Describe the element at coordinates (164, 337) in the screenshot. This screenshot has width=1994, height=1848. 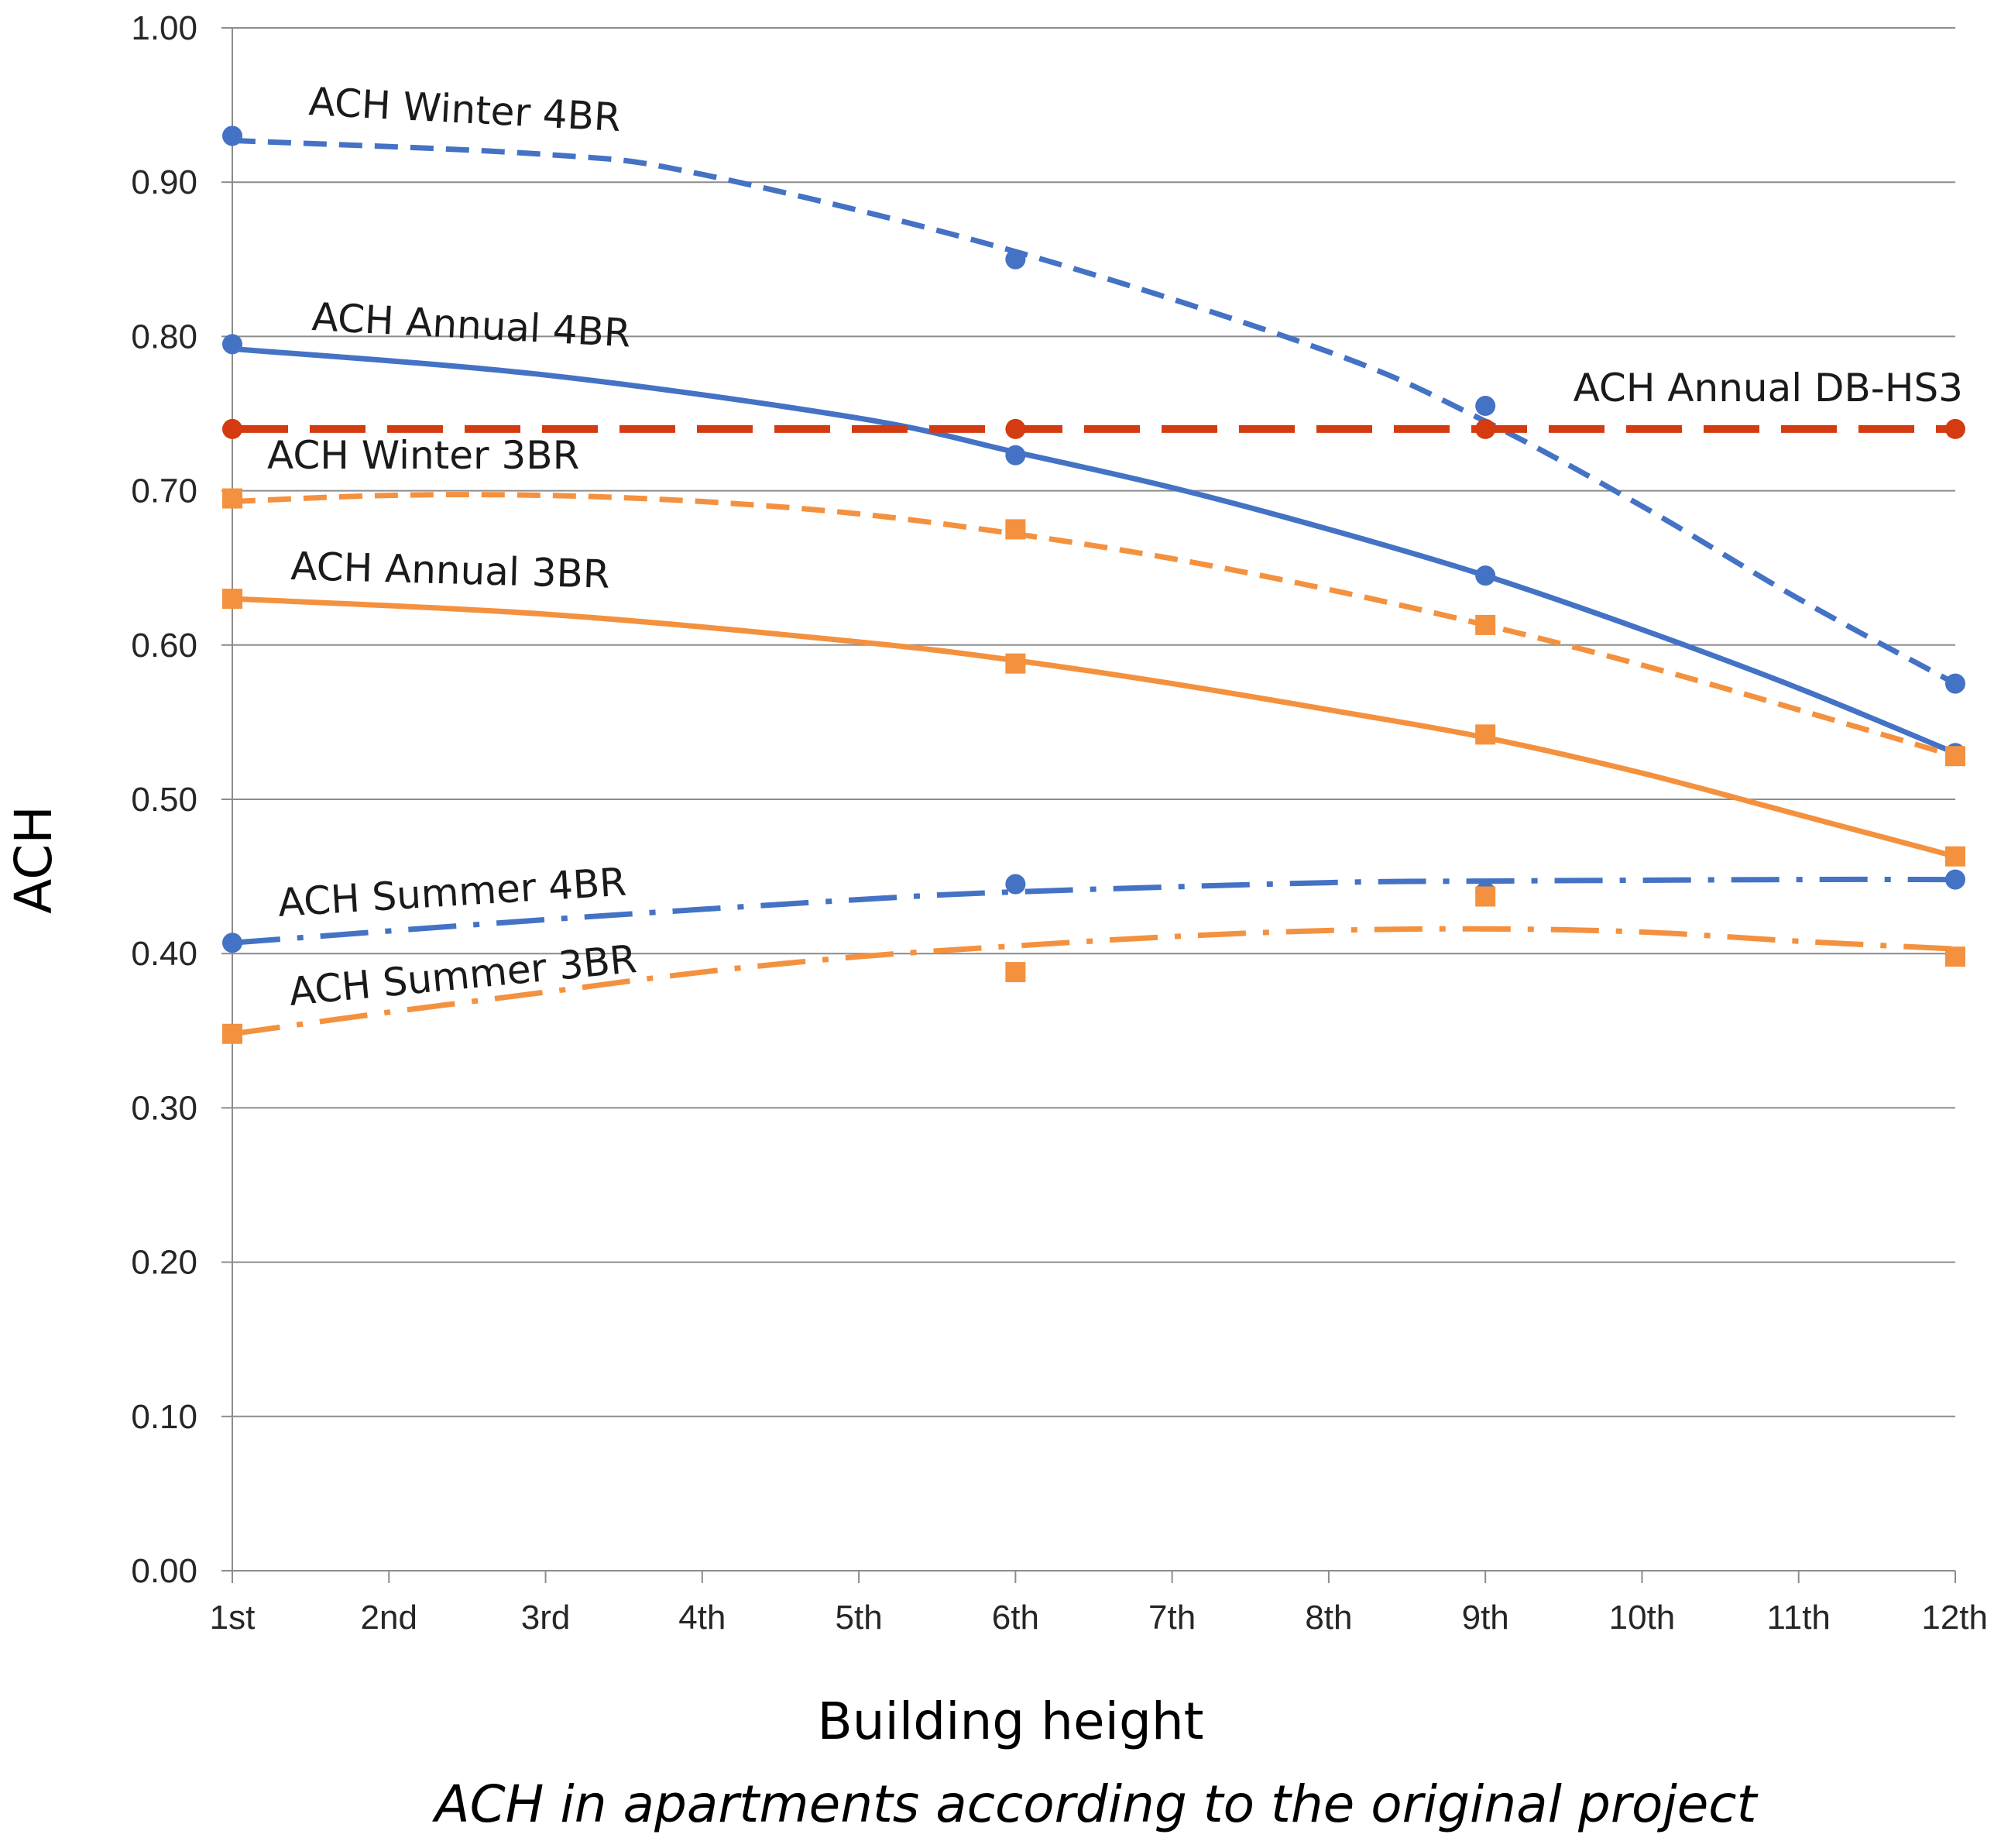
I see `y-tick-label: 0.80` at that location.